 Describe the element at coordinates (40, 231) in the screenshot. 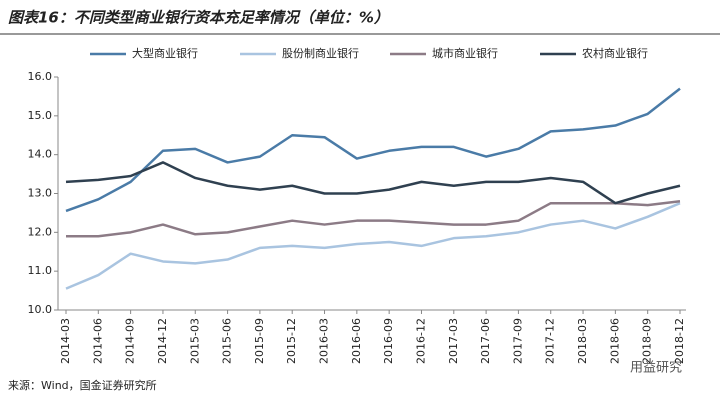

I see `y-tick-label: 12.0` at that location.